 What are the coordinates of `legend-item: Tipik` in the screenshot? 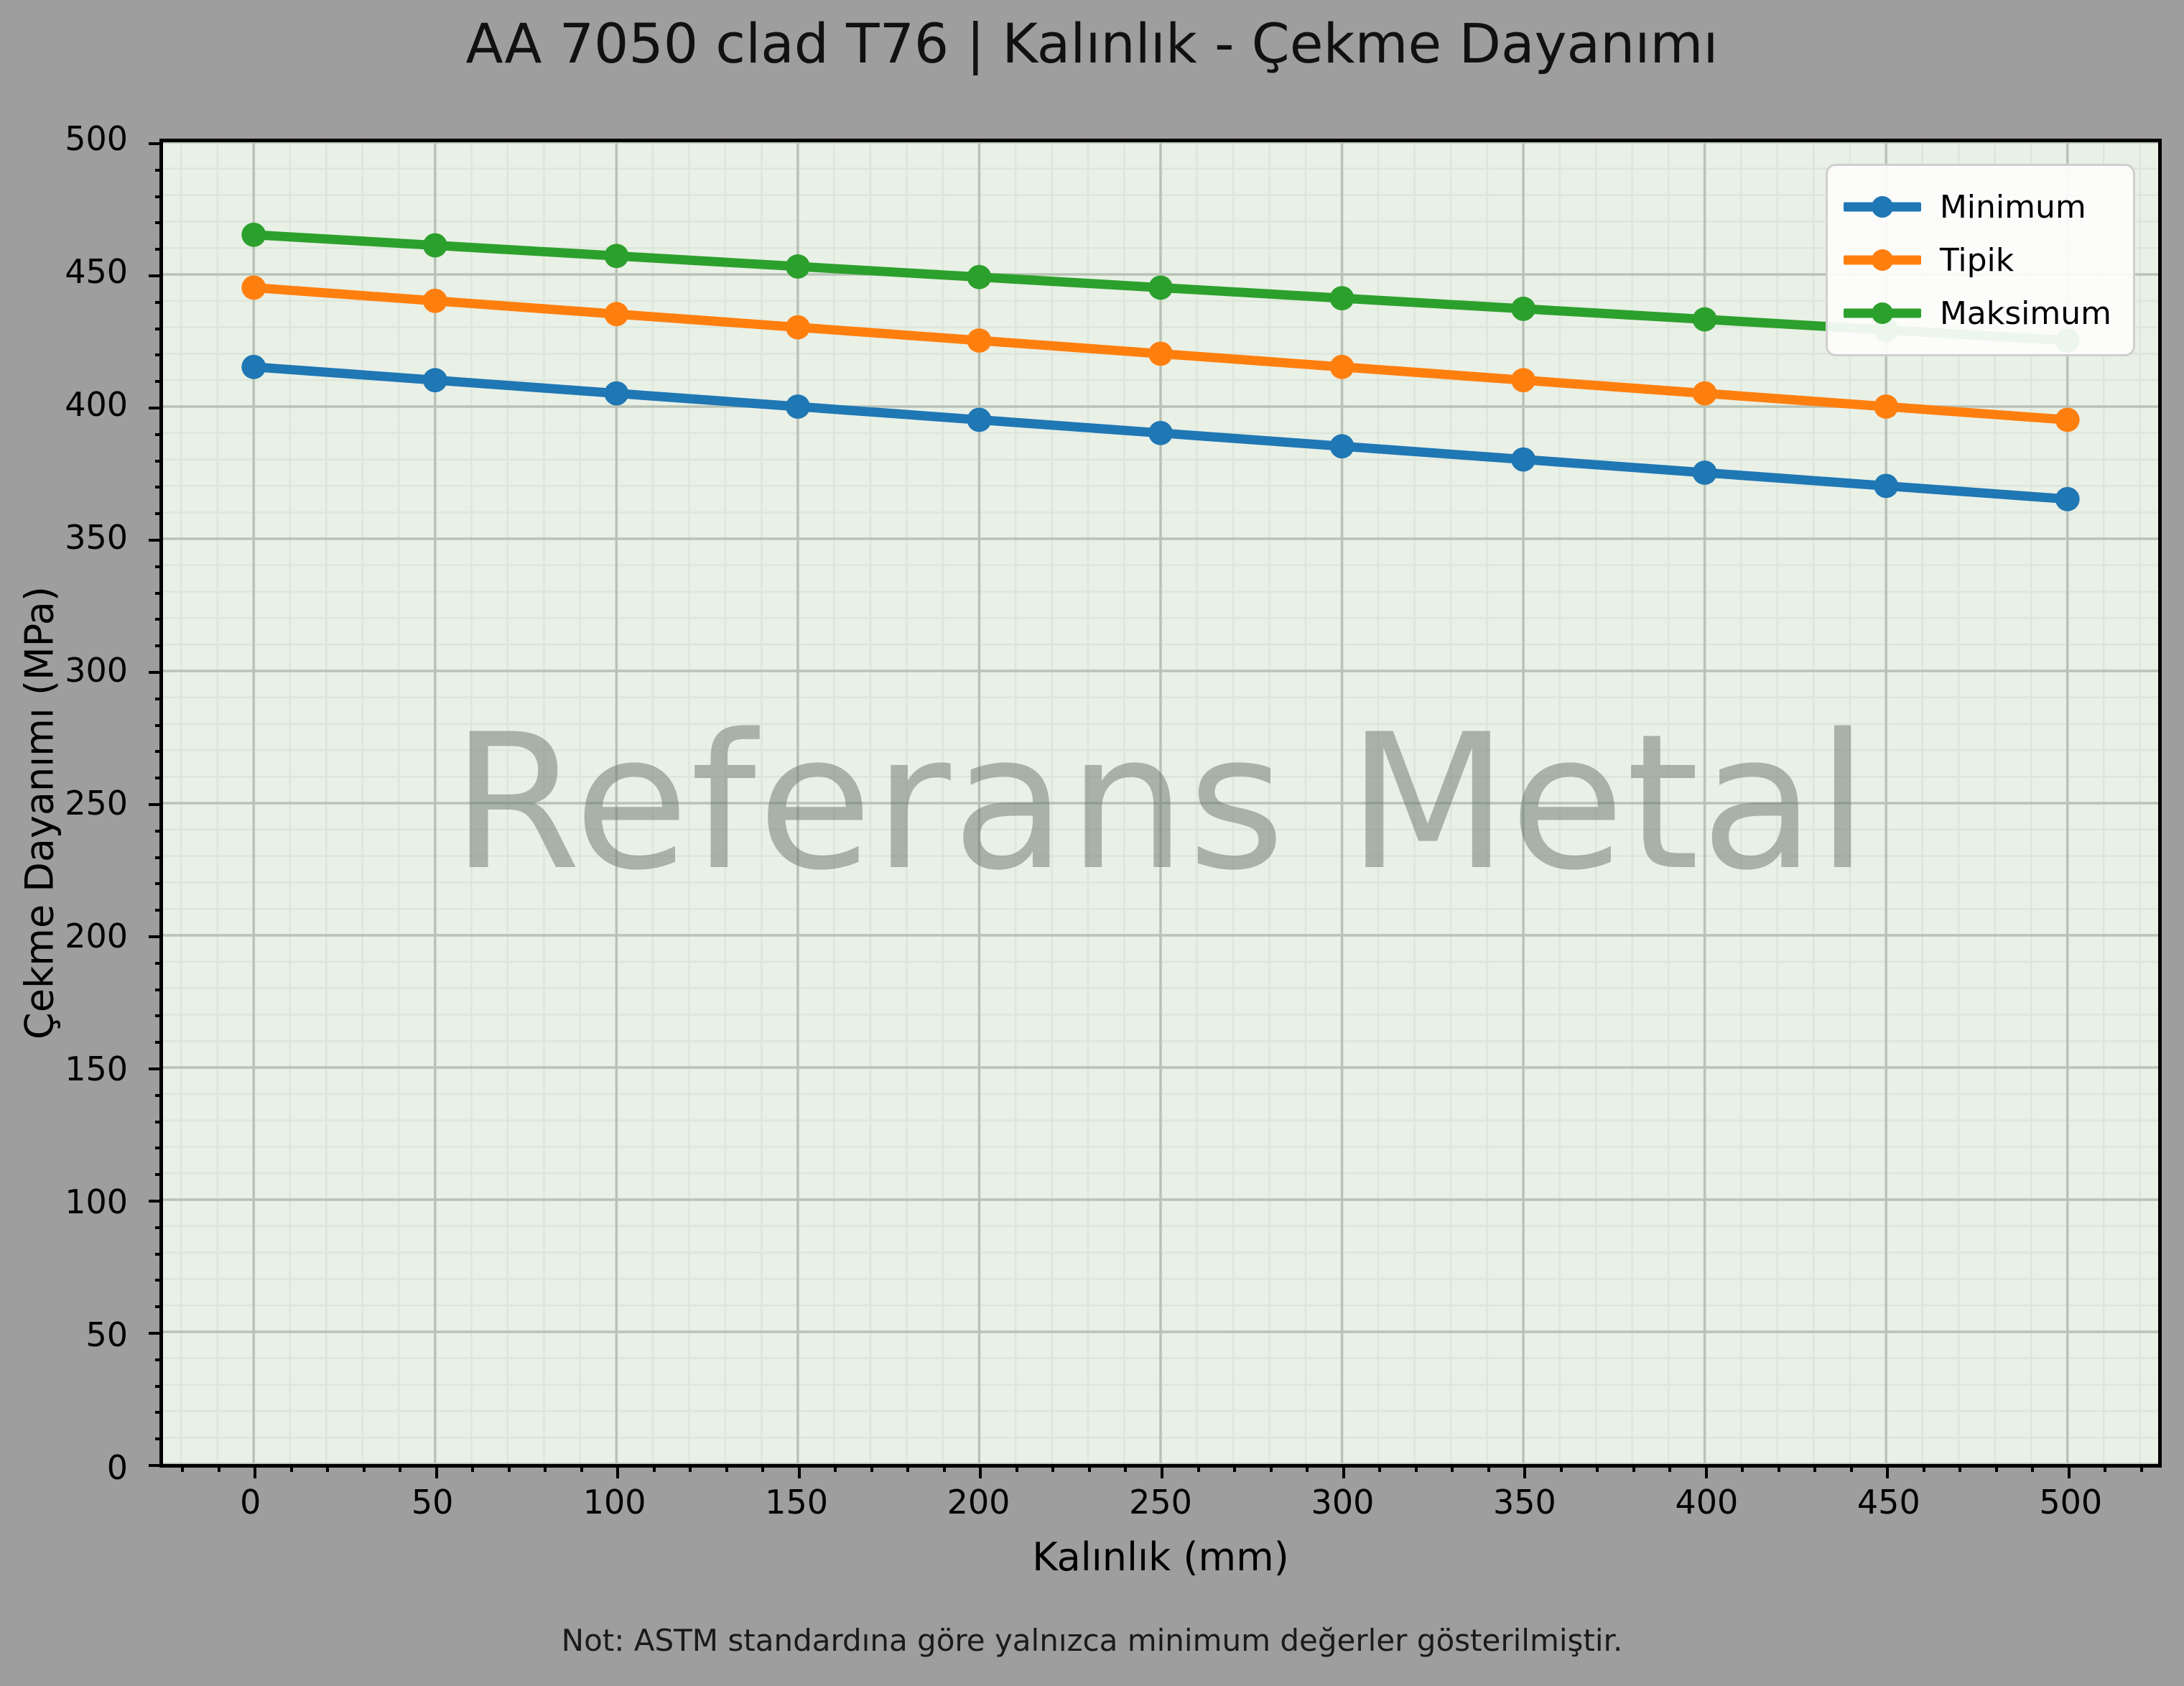 It's located at (1977, 260).